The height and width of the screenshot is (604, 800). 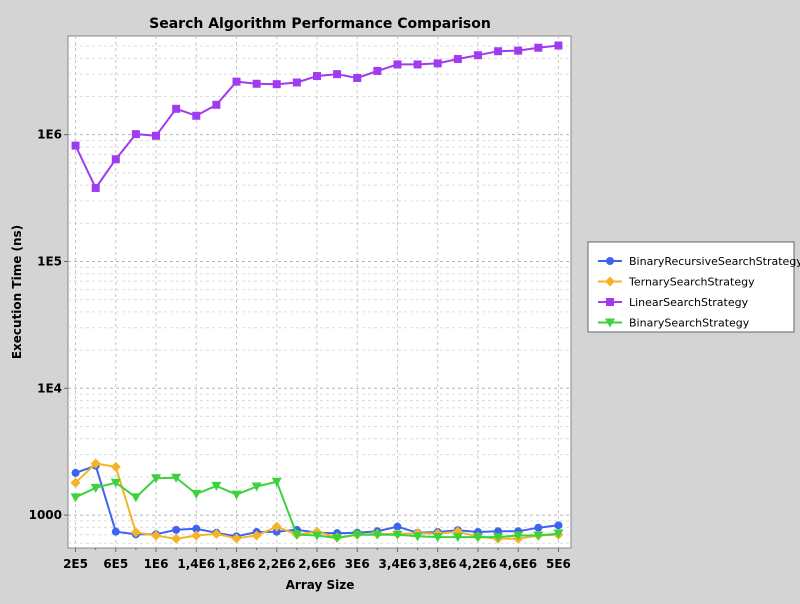 What do you see at coordinates (75, 564) in the screenshot?
I see `x-tick-label: 2E5` at bounding box center [75, 564].